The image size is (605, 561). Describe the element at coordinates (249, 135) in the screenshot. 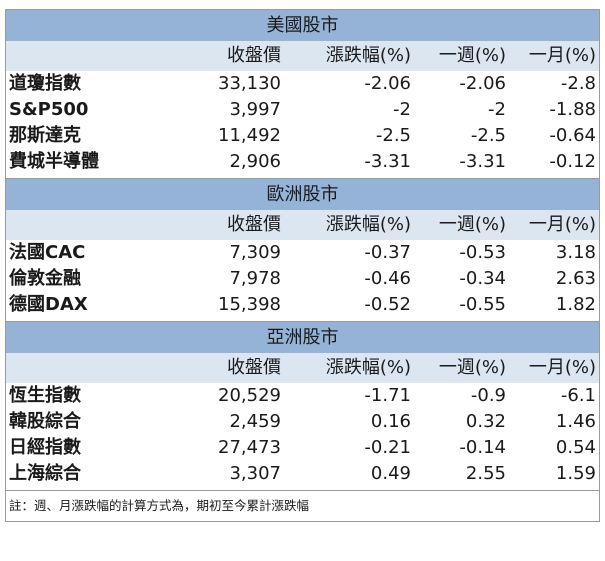

I see `cell-close: 11,492` at that location.